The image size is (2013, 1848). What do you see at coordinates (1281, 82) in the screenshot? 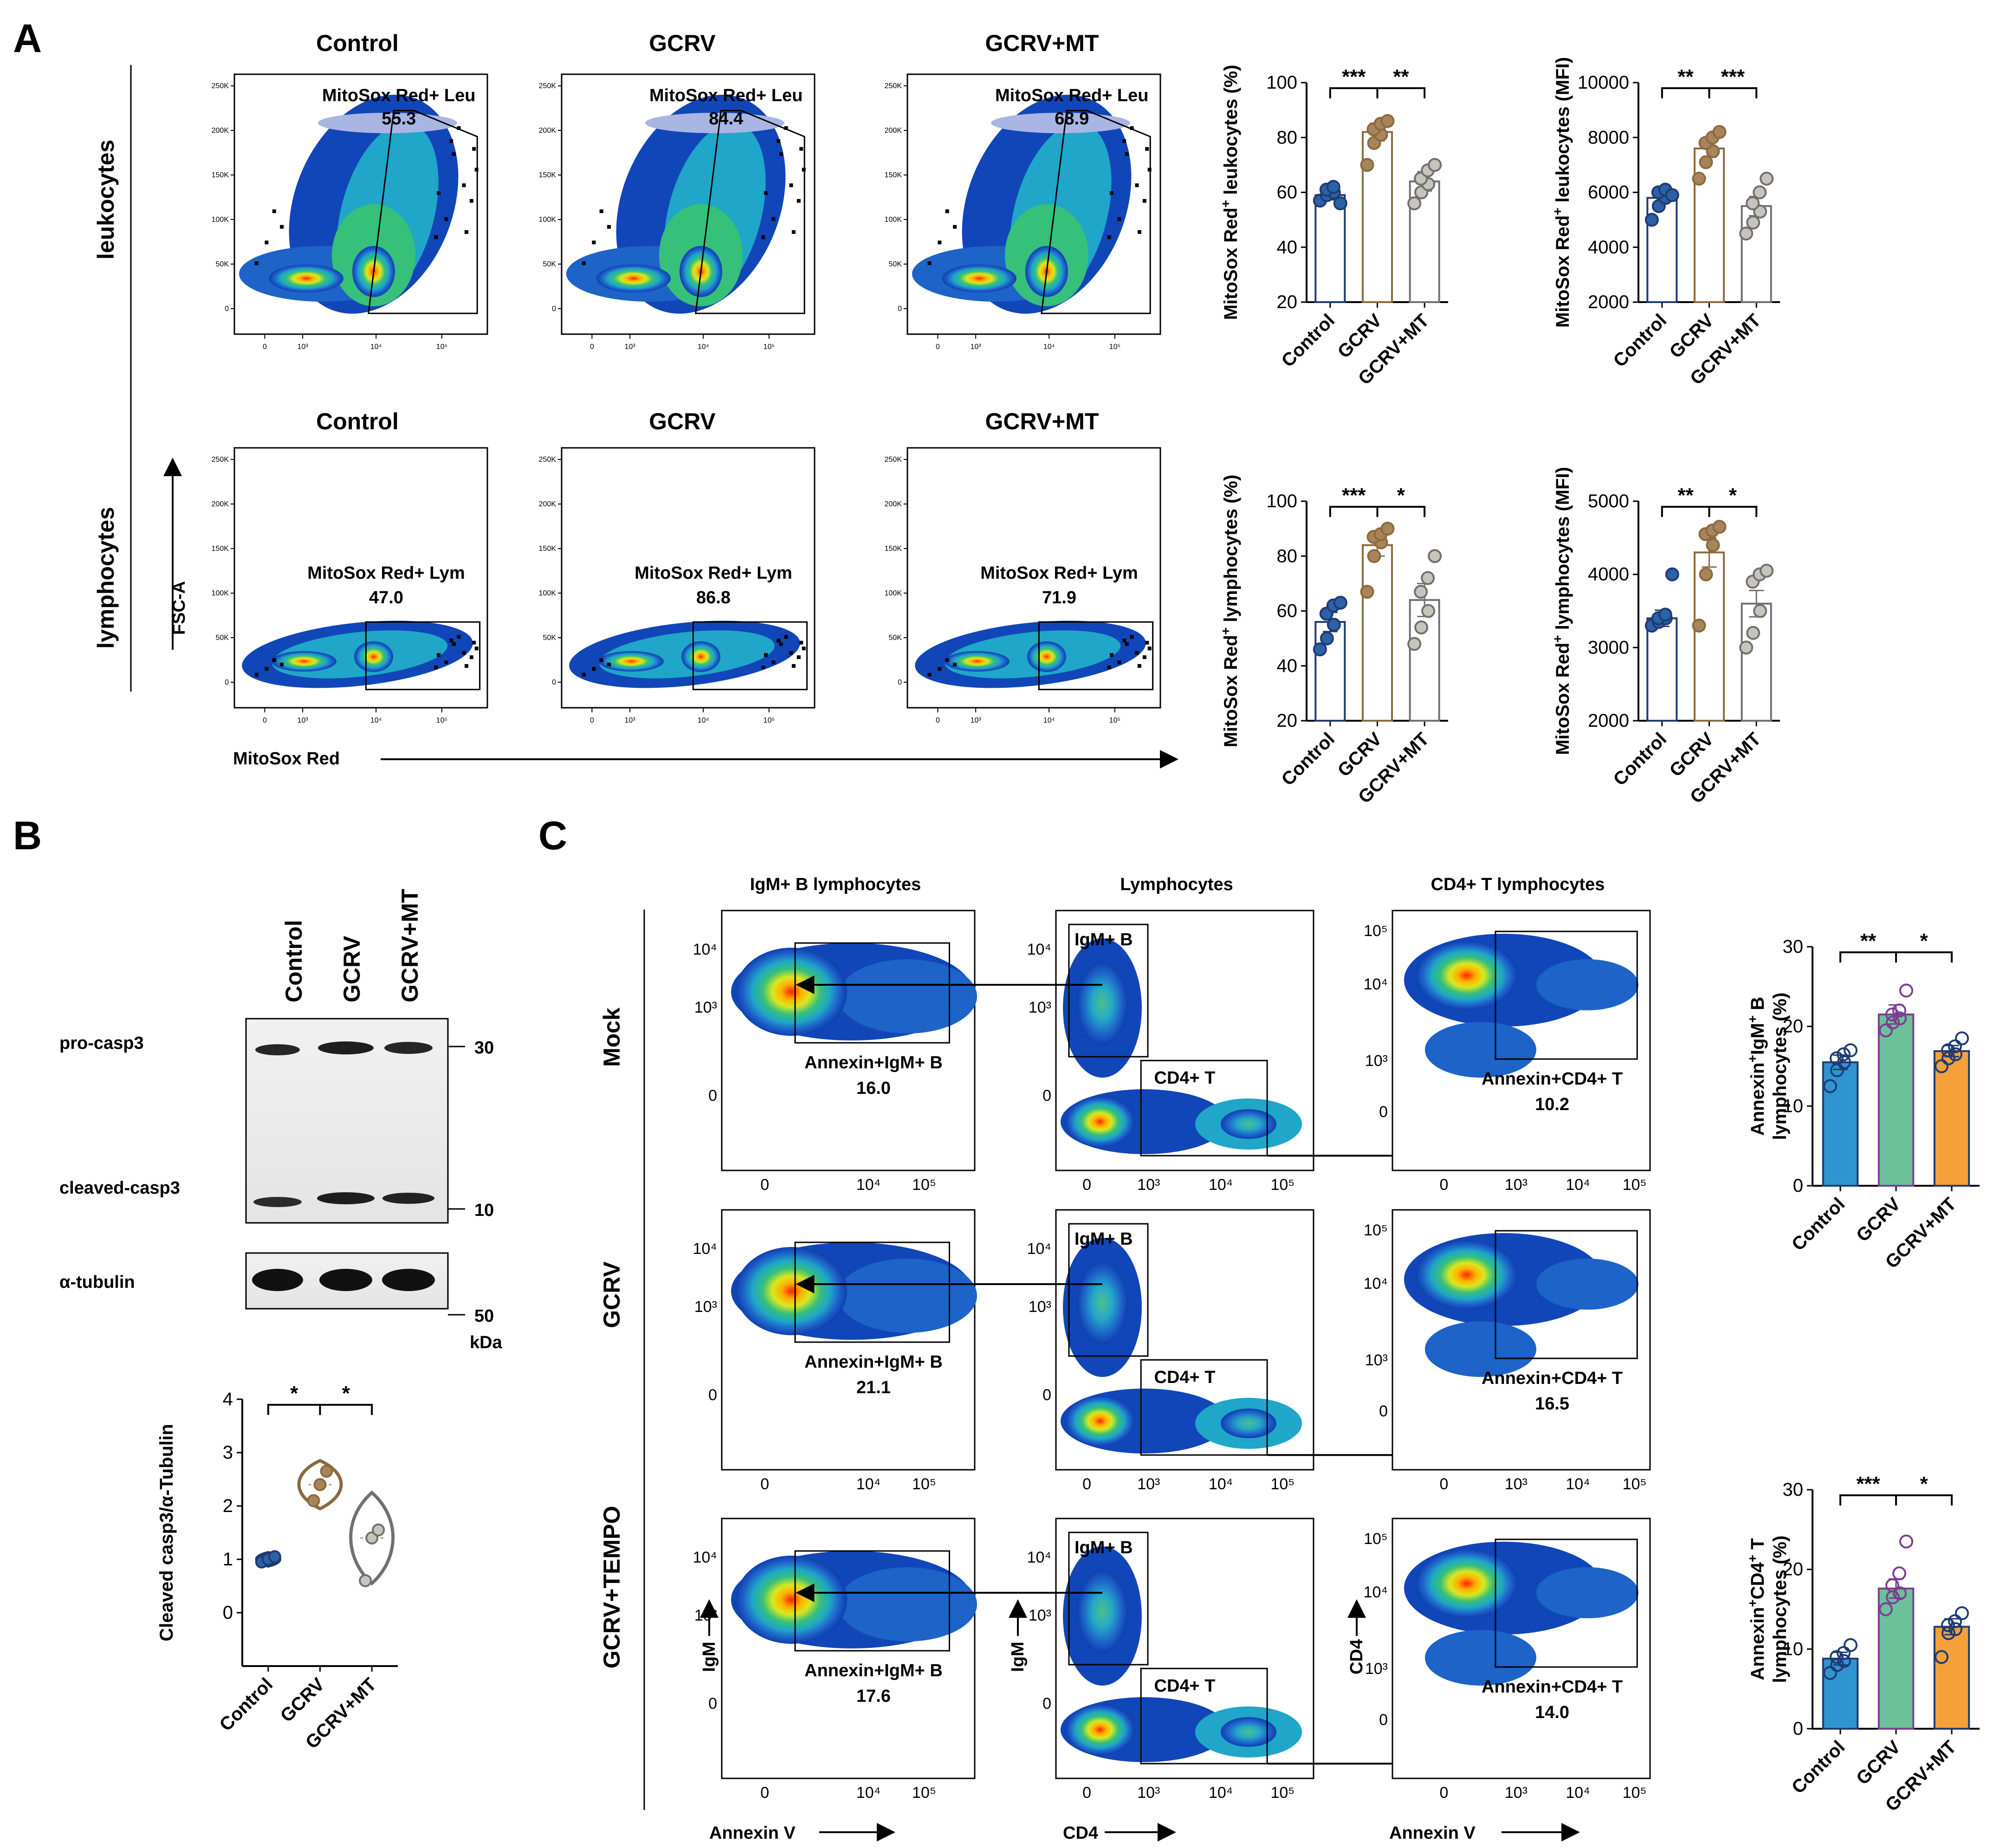
I see `y-tick-label: 100` at bounding box center [1281, 82].